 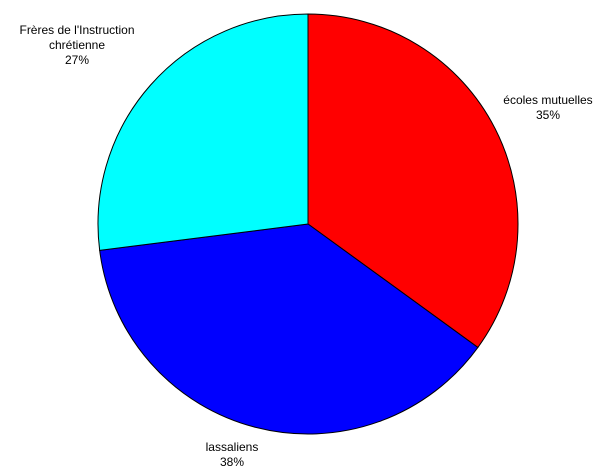 I want to click on slice-percent: 38%, so click(x=232, y=462).